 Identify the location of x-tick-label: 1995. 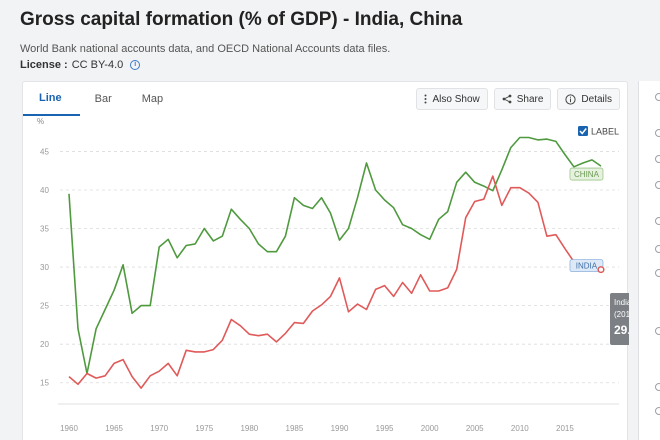
(385, 428).